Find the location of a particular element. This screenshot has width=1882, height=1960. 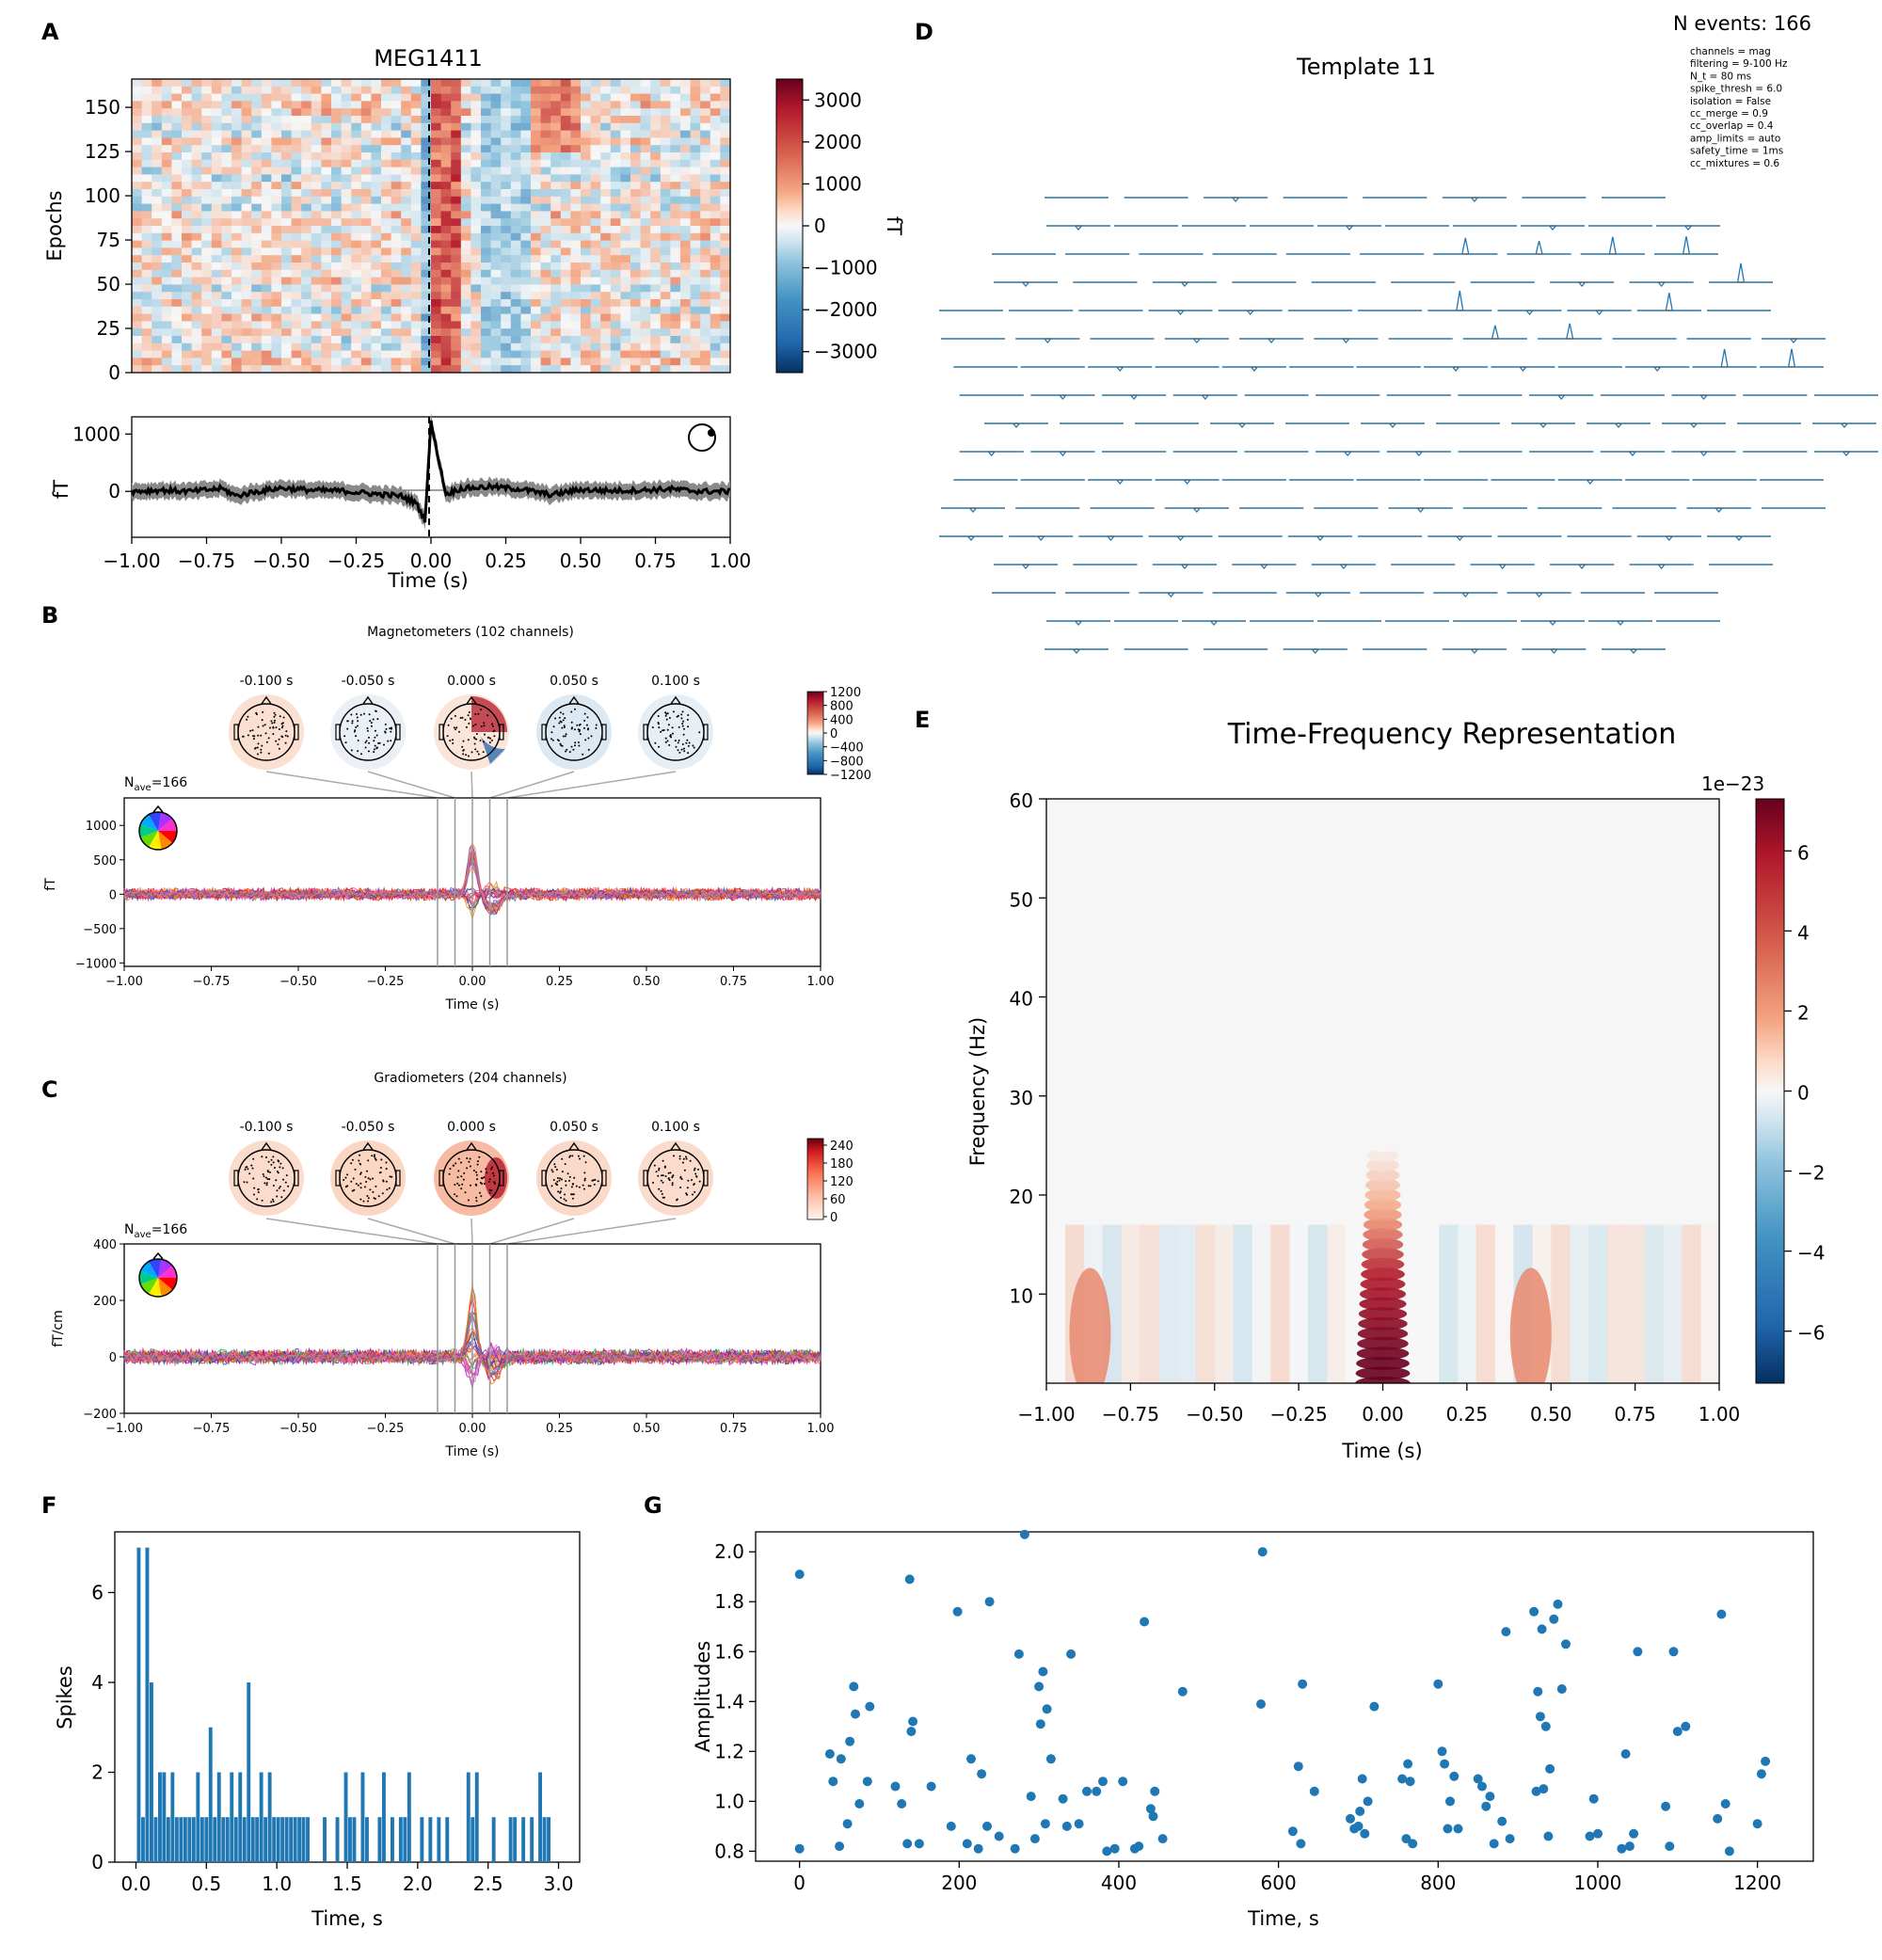

mag-butterfly-ylabel: fT is located at coordinates (50, 884).